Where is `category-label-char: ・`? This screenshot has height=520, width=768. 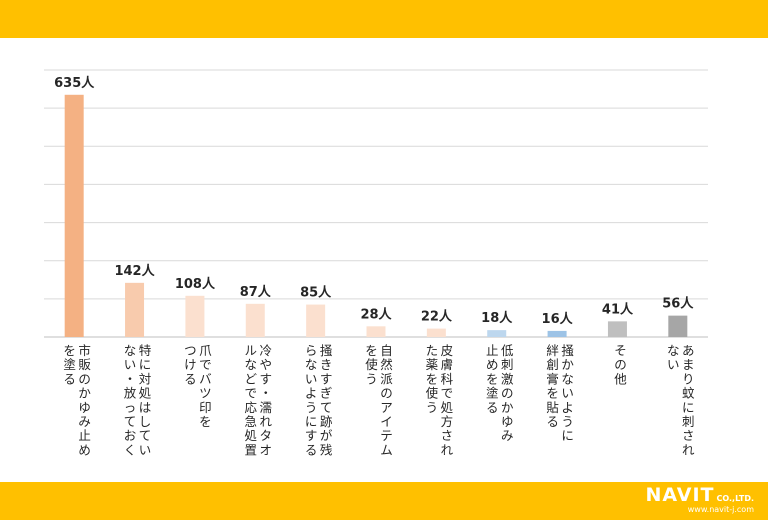 category-label-char: ・ is located at coordinates (130, 378).